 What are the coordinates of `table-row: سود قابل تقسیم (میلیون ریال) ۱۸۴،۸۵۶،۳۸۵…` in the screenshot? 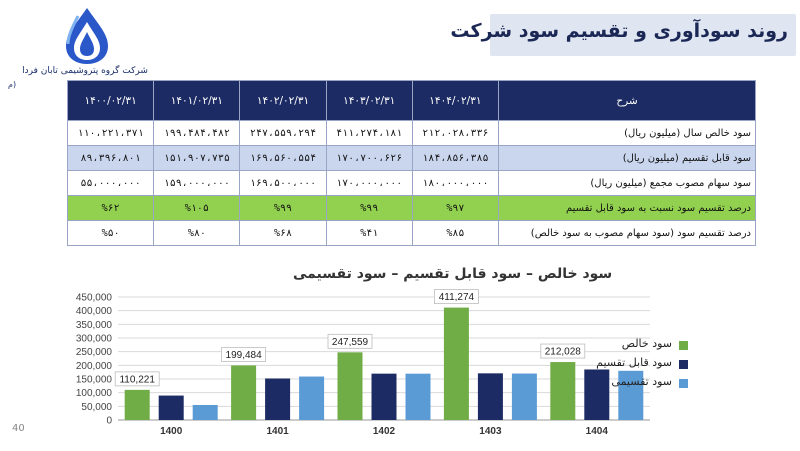 It's located at (411, 158).